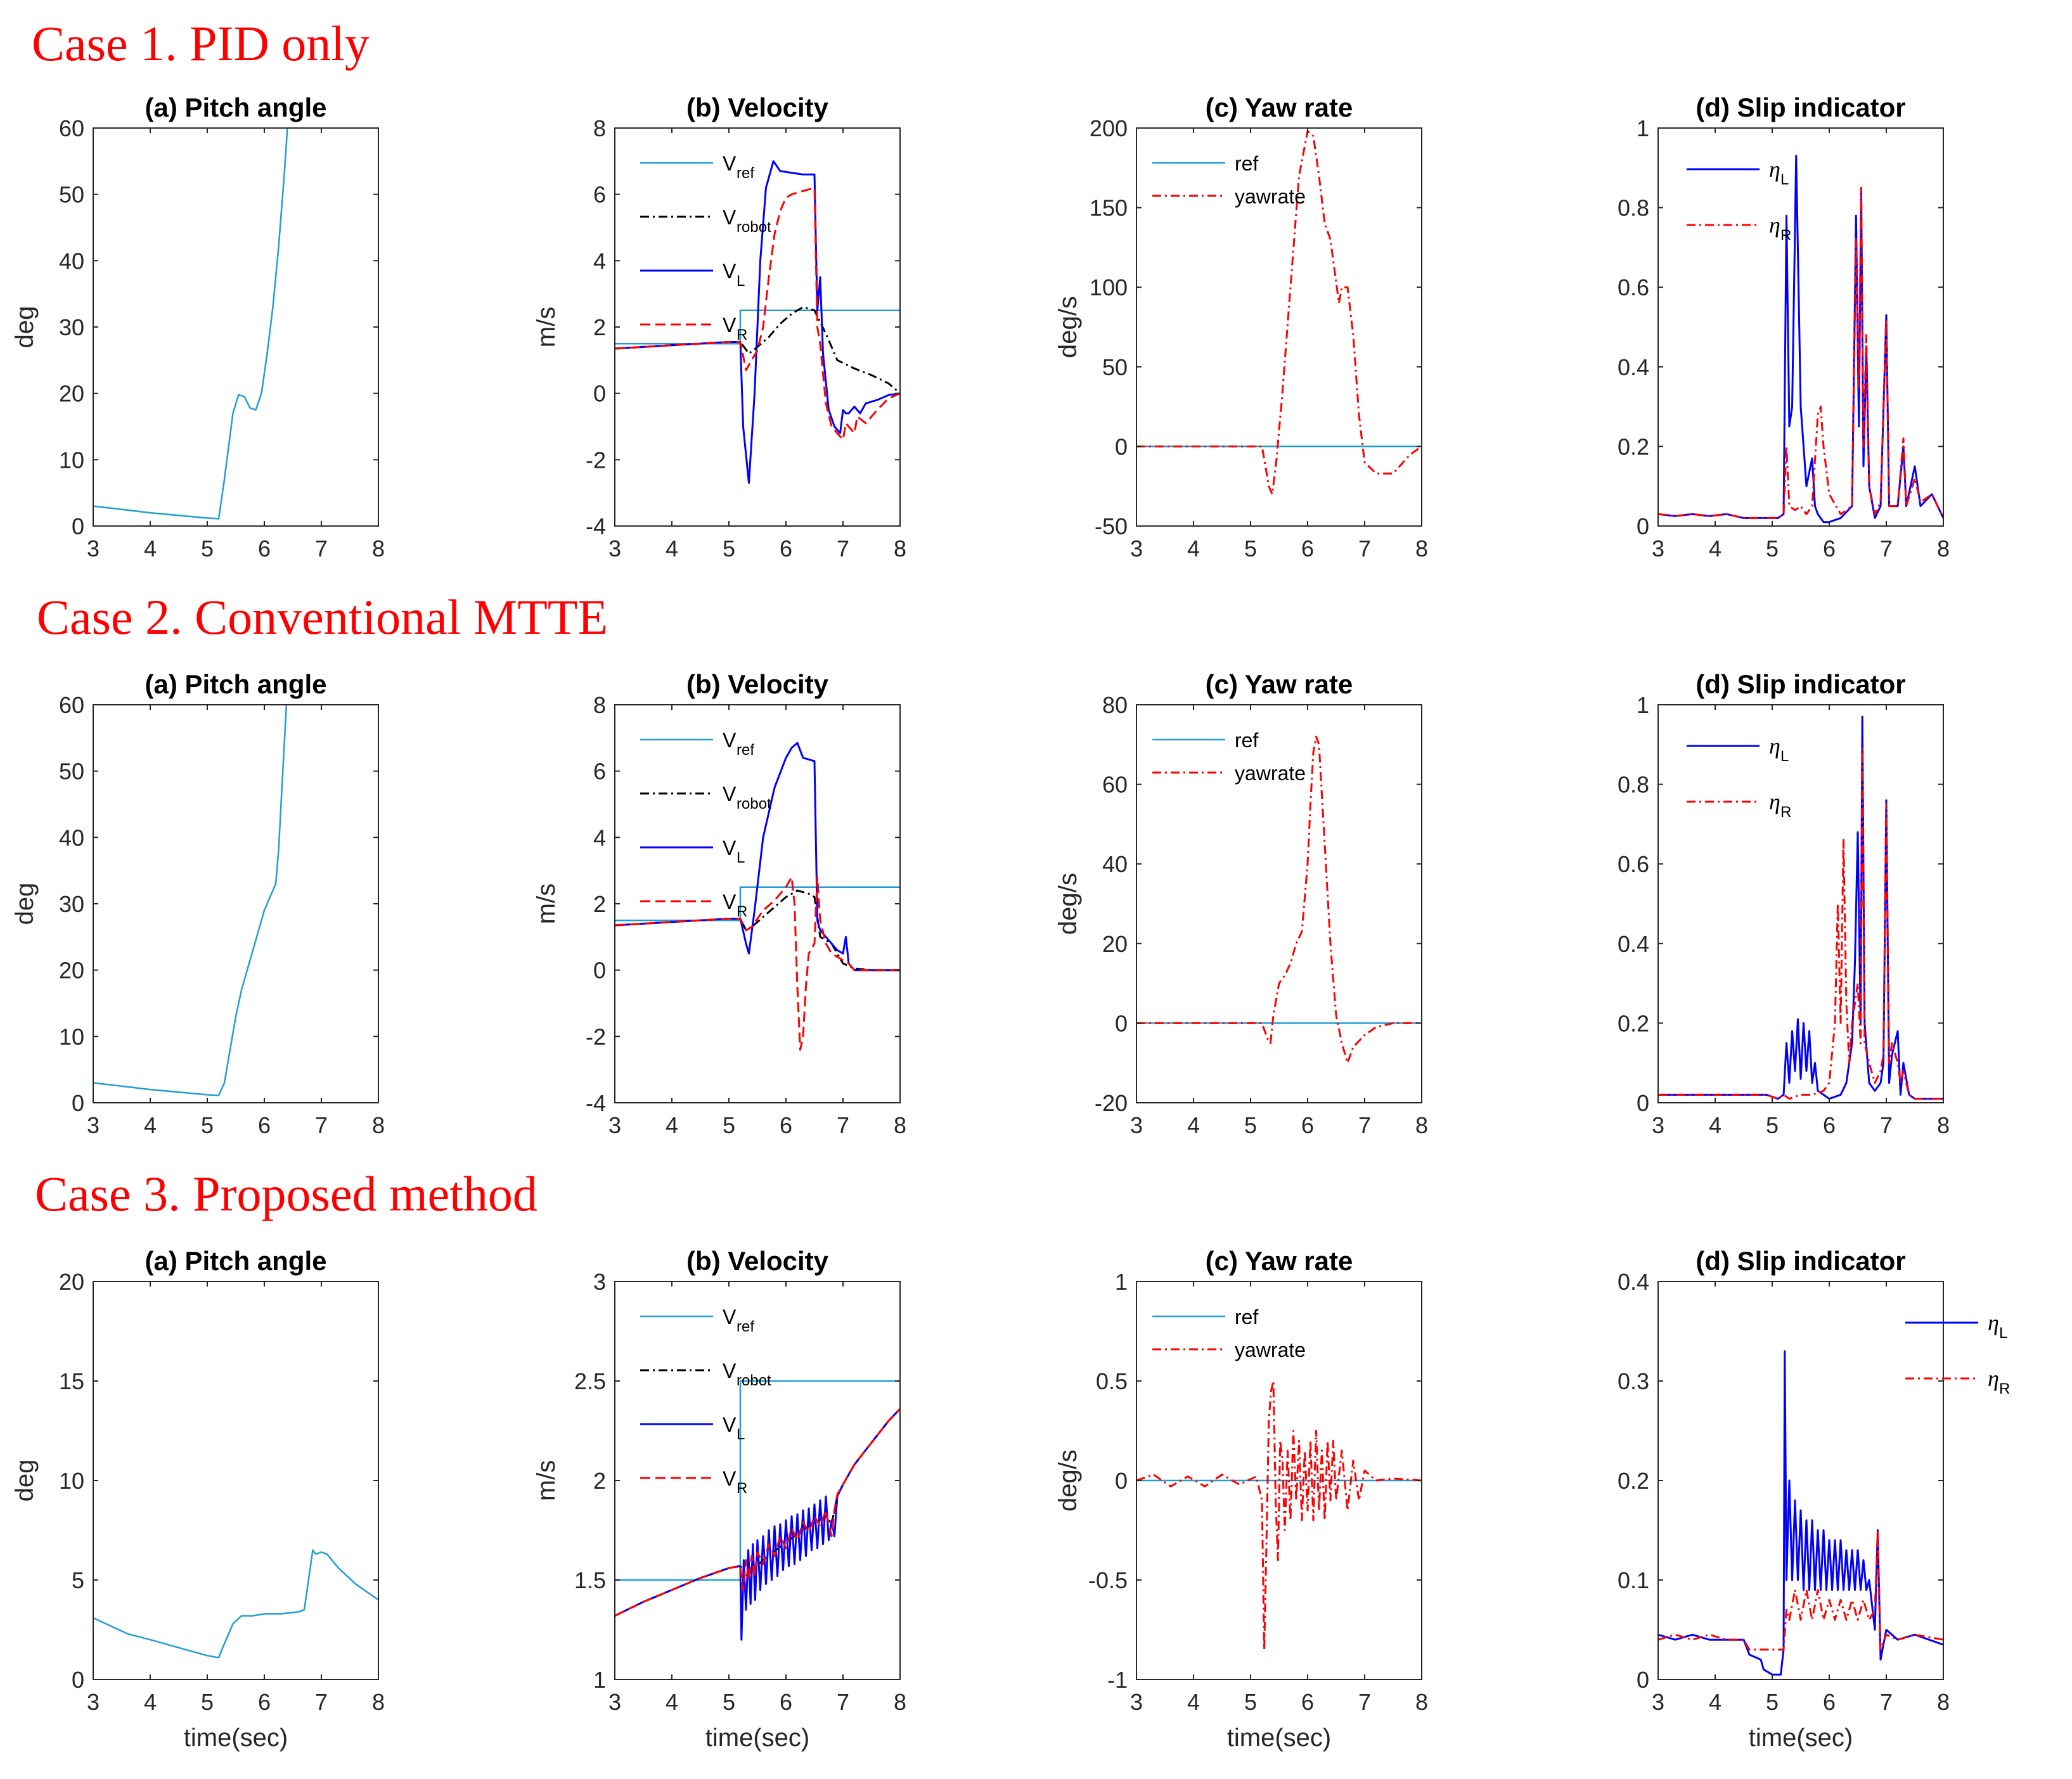  Describe the element at coordinates (590, 1381) in the screenshot. I see `y-tick-label: 2.5` at that location.